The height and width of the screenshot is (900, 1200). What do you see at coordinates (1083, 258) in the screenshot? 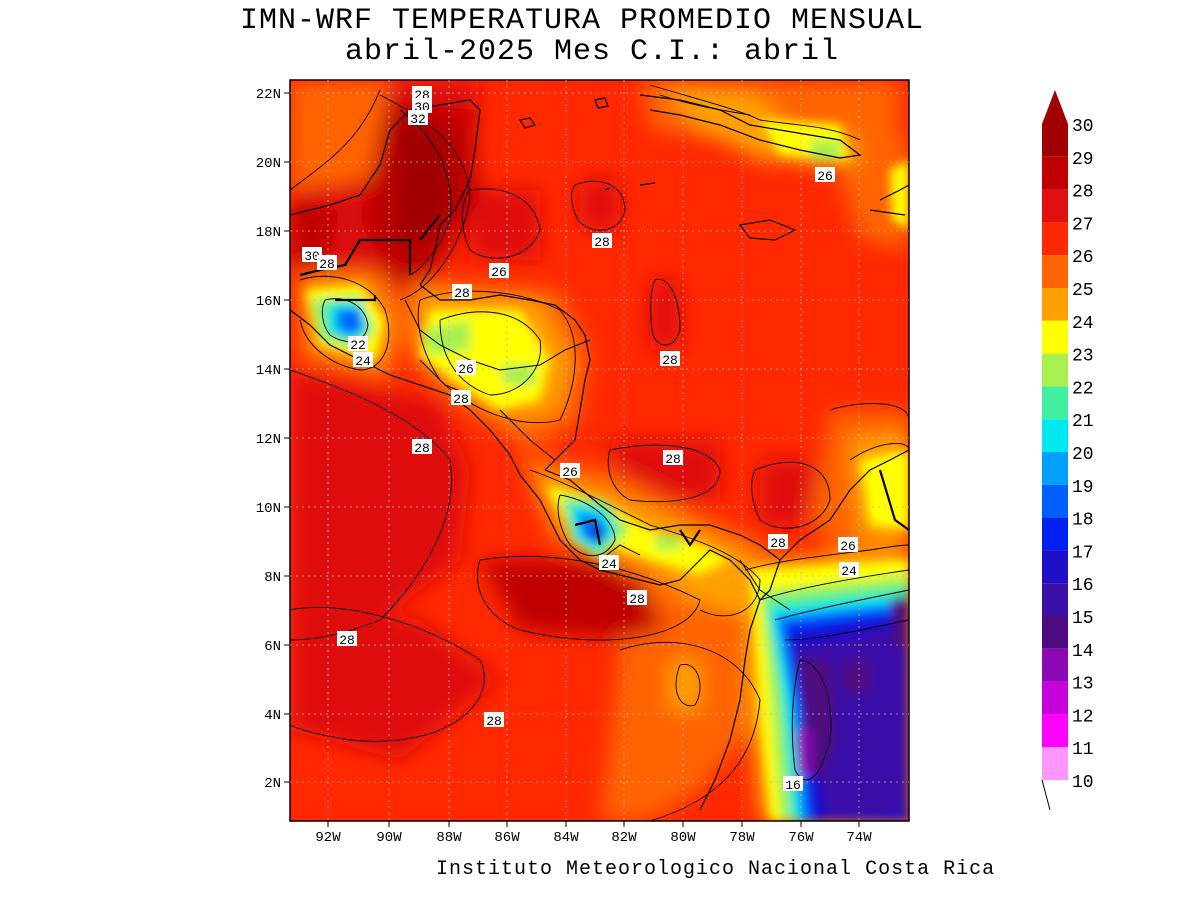
I see `colorbar-label: 26` at bounding box center [1083, 258].